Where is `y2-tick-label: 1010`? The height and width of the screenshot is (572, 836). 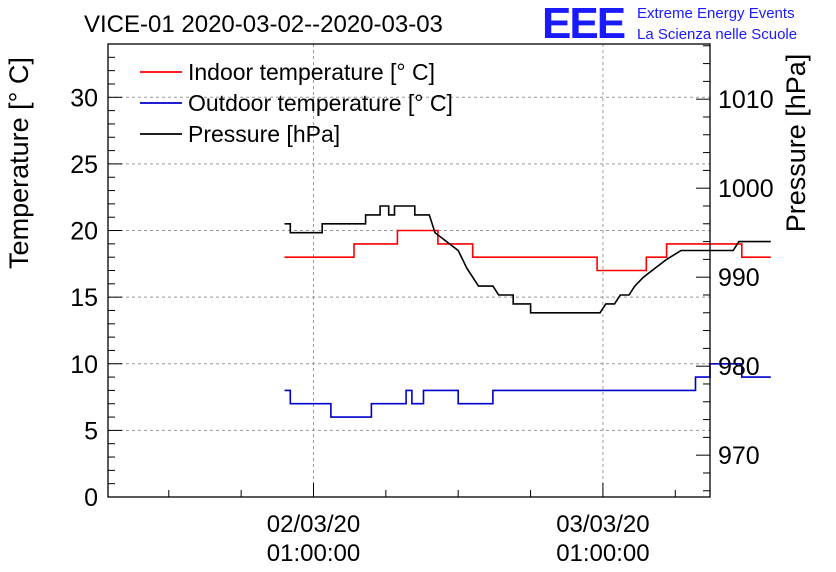
y2-tick-label: 1010 is located at coordinates (746, 100).